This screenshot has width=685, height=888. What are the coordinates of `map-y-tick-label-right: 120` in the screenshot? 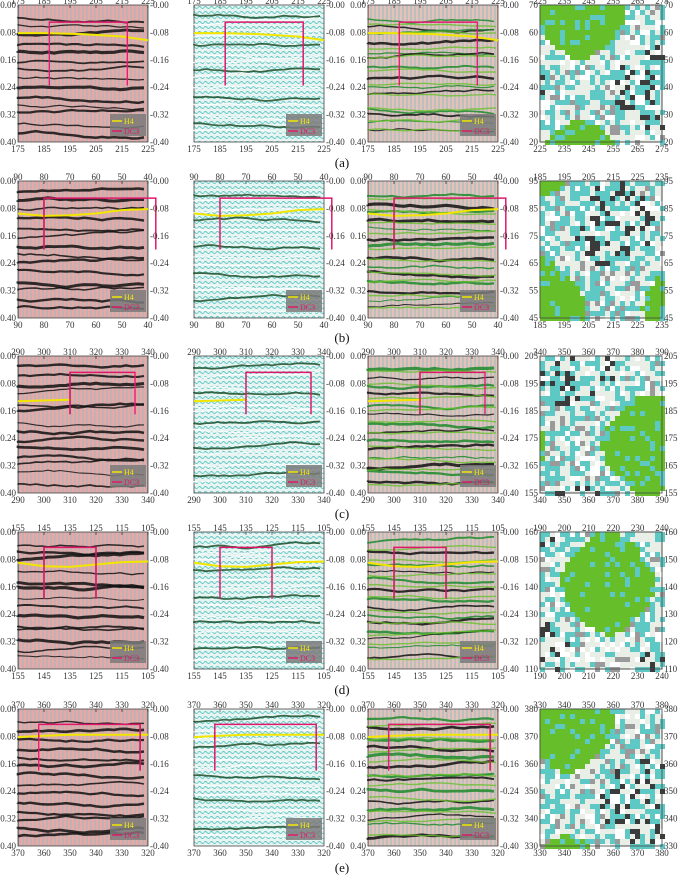 It's located at (671, 642).